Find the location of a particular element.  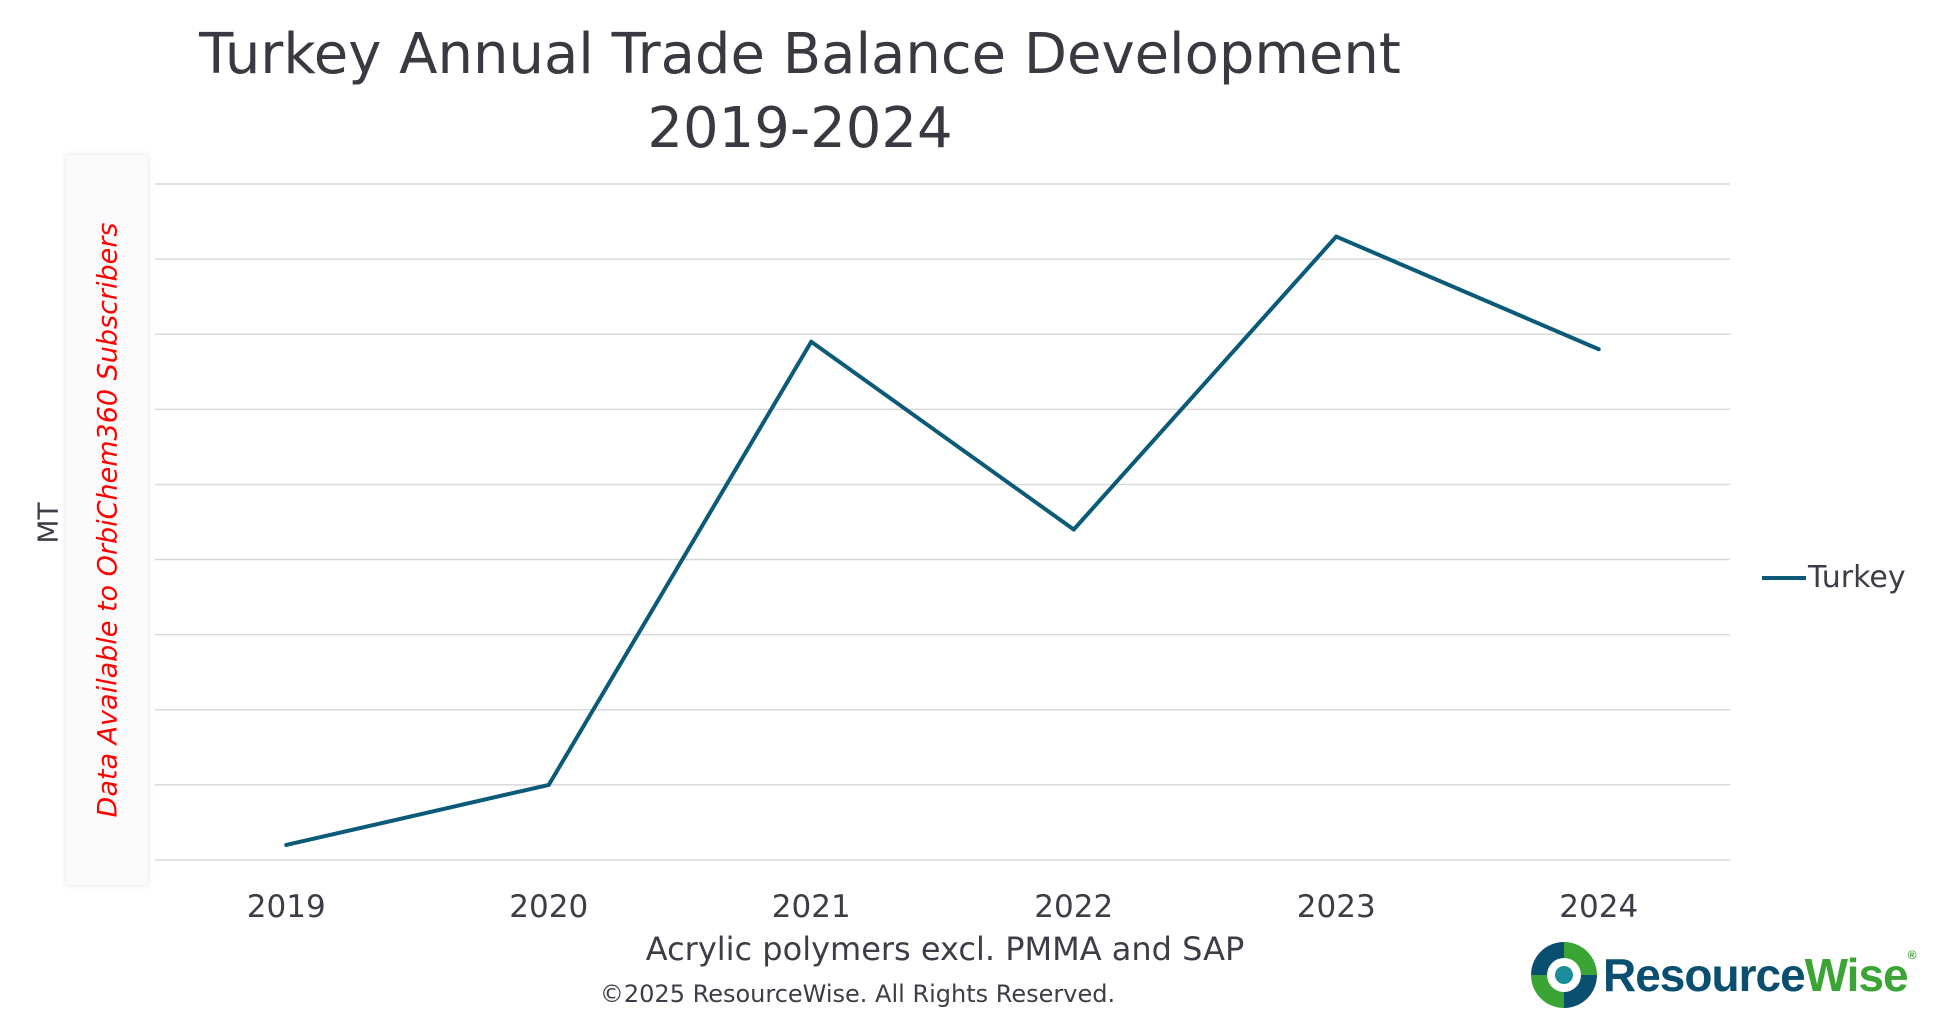

x-tick-labels: 2019 2020 2021 2022 2023 2024 is located at coordinates (942, 907).